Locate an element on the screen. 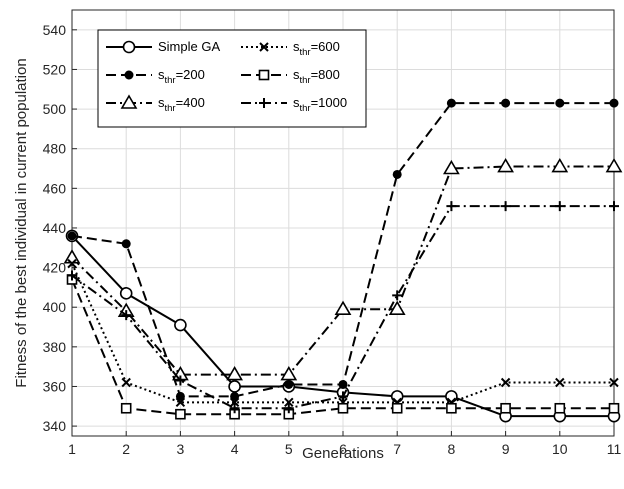 The width and height of the screenshot is (624, 489). legend-entry: sthr=800 is located at coordinates (290, 76).